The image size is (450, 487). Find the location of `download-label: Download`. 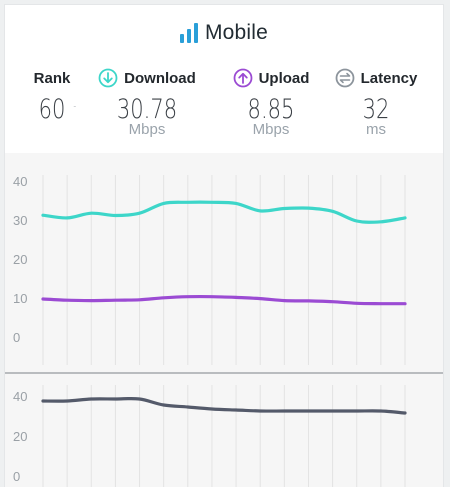

download-label: Download is located at coordinates (160, 78).